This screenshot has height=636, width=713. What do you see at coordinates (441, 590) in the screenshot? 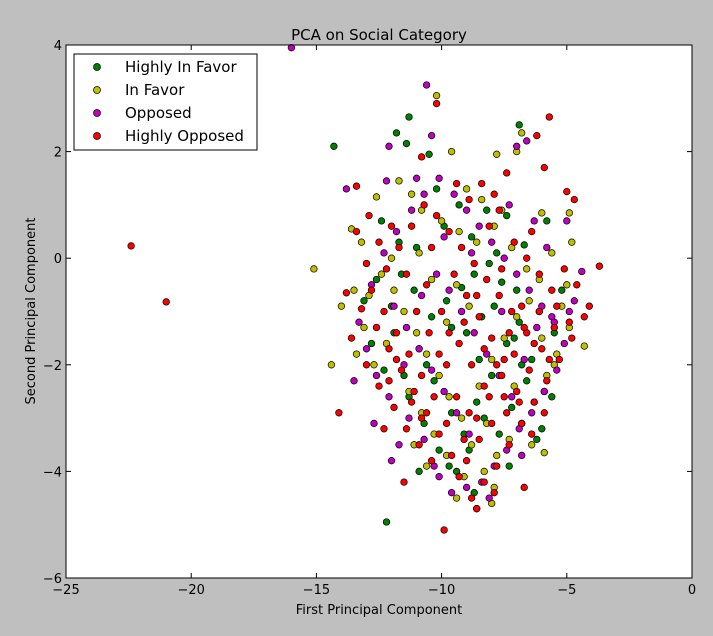
I see `x-tick-label: −10` at bounding box center [441, 590].